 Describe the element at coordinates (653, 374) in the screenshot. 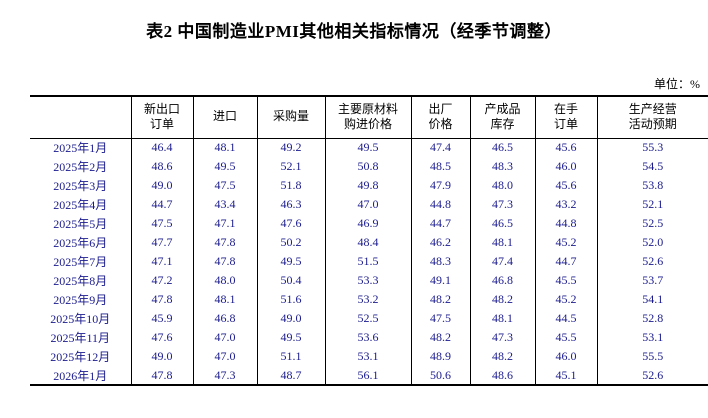

I see `data-cell: 52.6` at that location.